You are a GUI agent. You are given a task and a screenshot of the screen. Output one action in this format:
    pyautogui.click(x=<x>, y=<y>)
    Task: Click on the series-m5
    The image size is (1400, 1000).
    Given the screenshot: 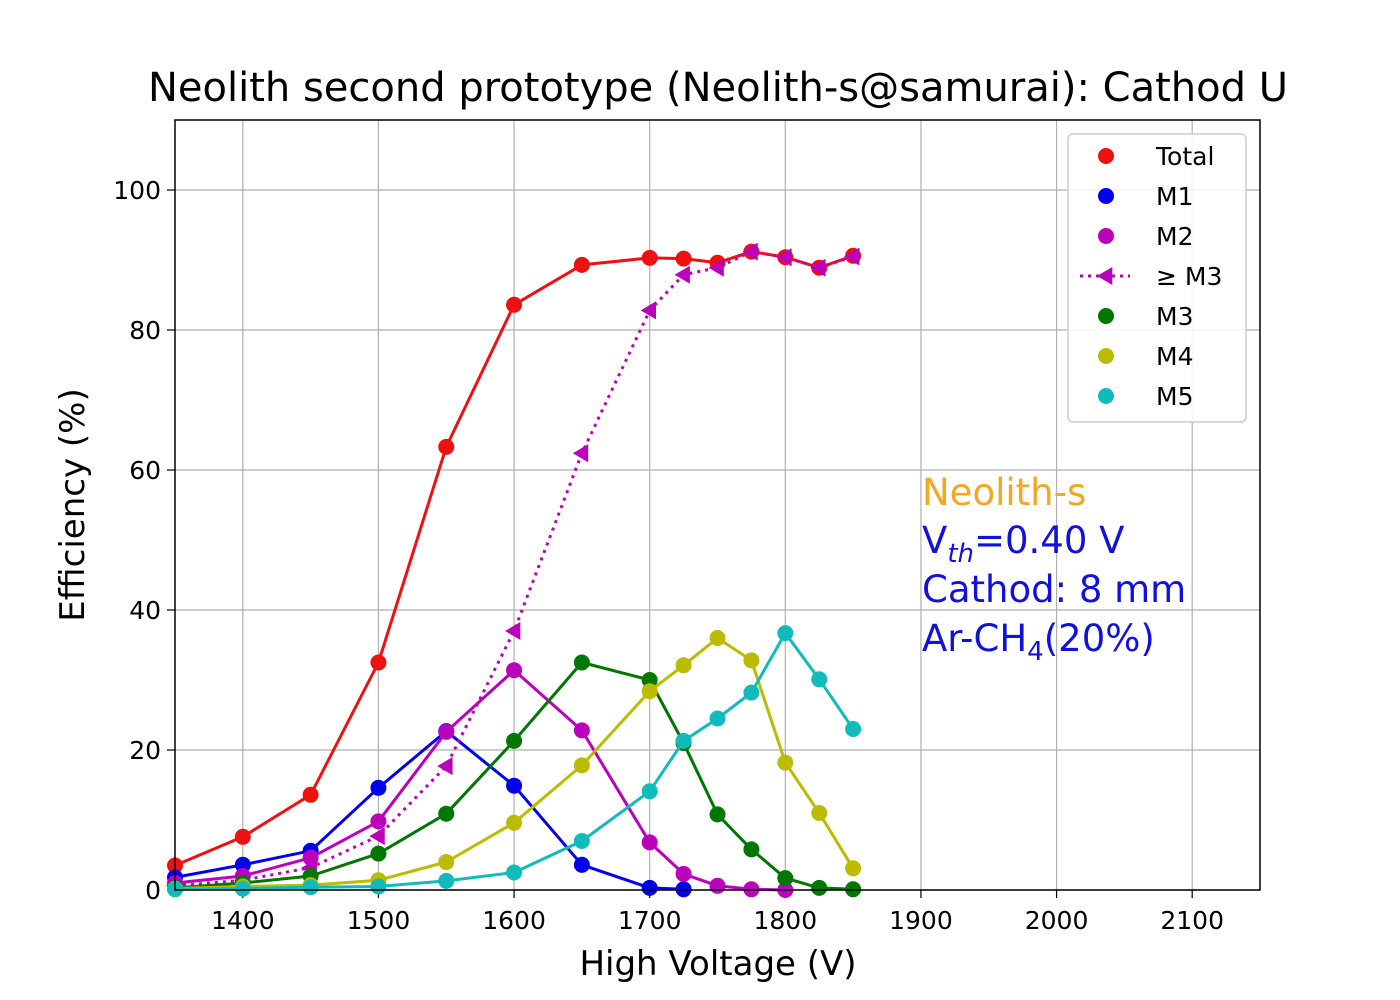 What is the action you would take?
    pyautogui.click(x=514, y=761)
    